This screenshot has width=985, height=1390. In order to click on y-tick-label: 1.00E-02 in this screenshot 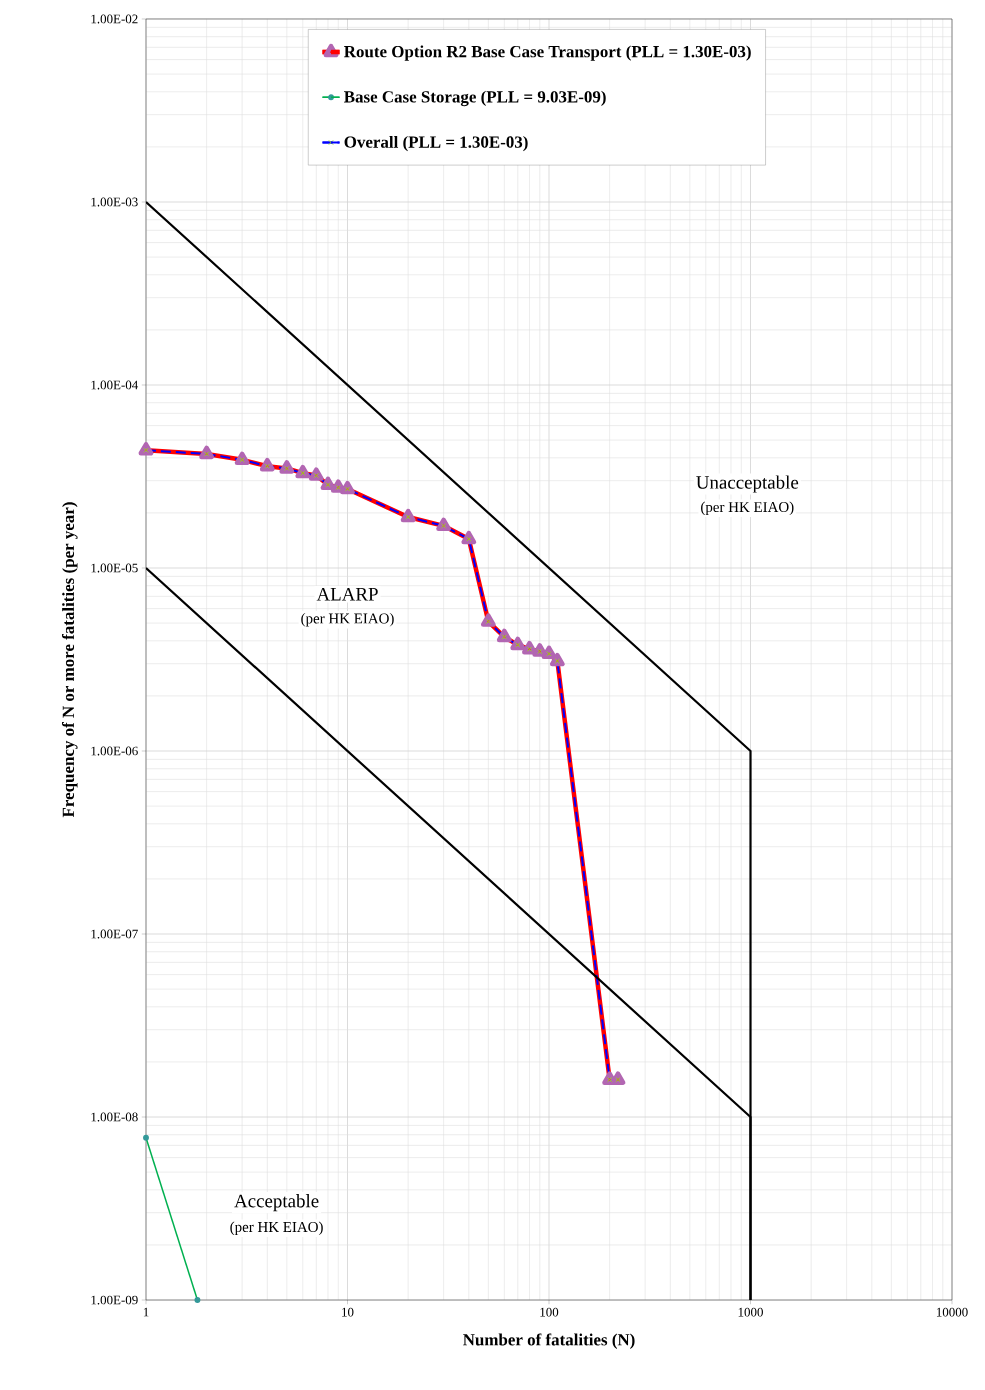, I will do `click(114, 19)`.